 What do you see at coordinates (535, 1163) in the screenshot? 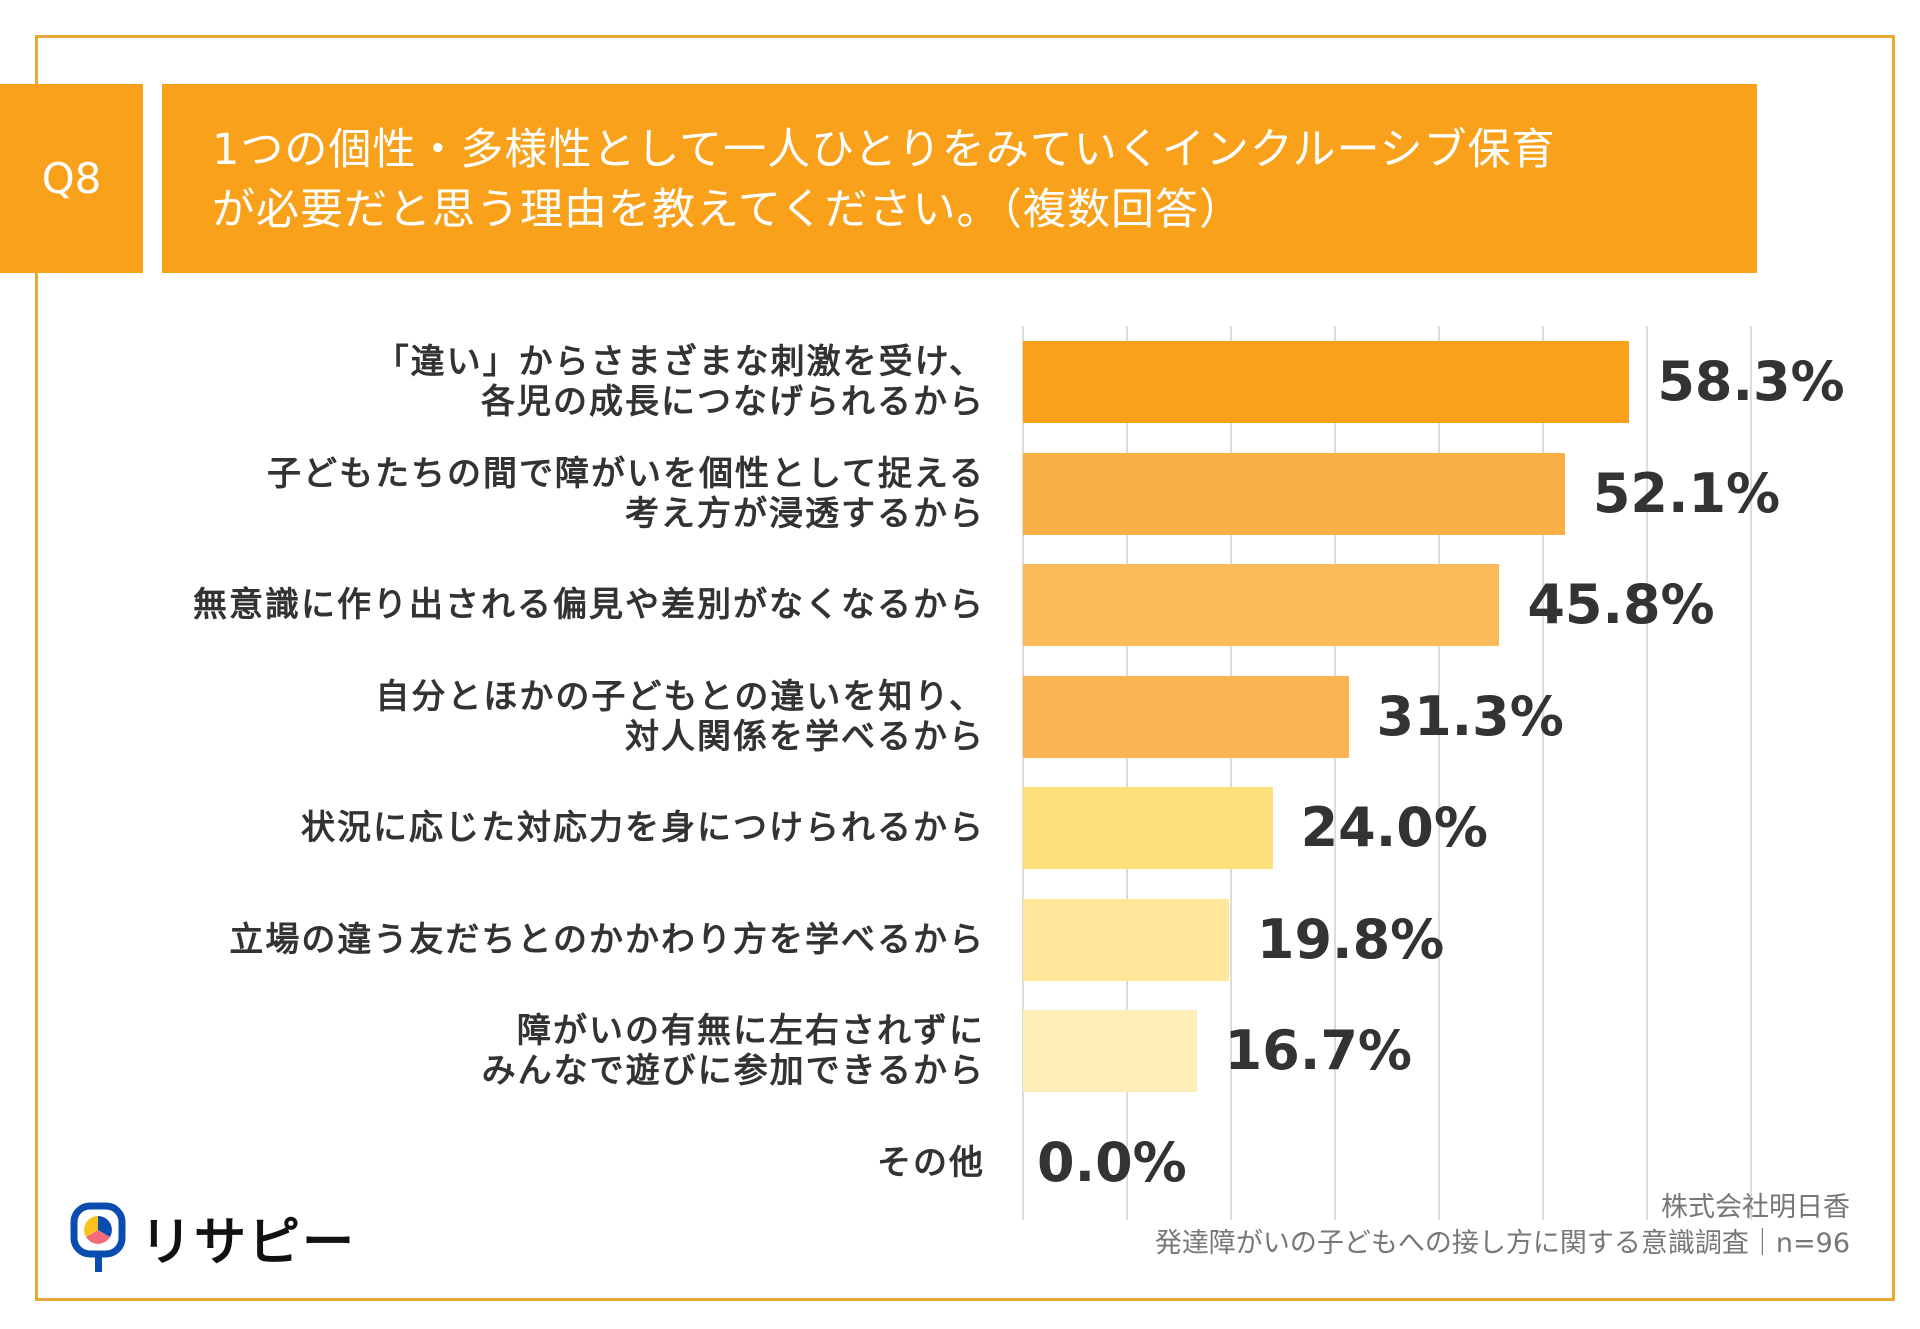
I see `category-label: その他` at bounding box center [535, 1163].